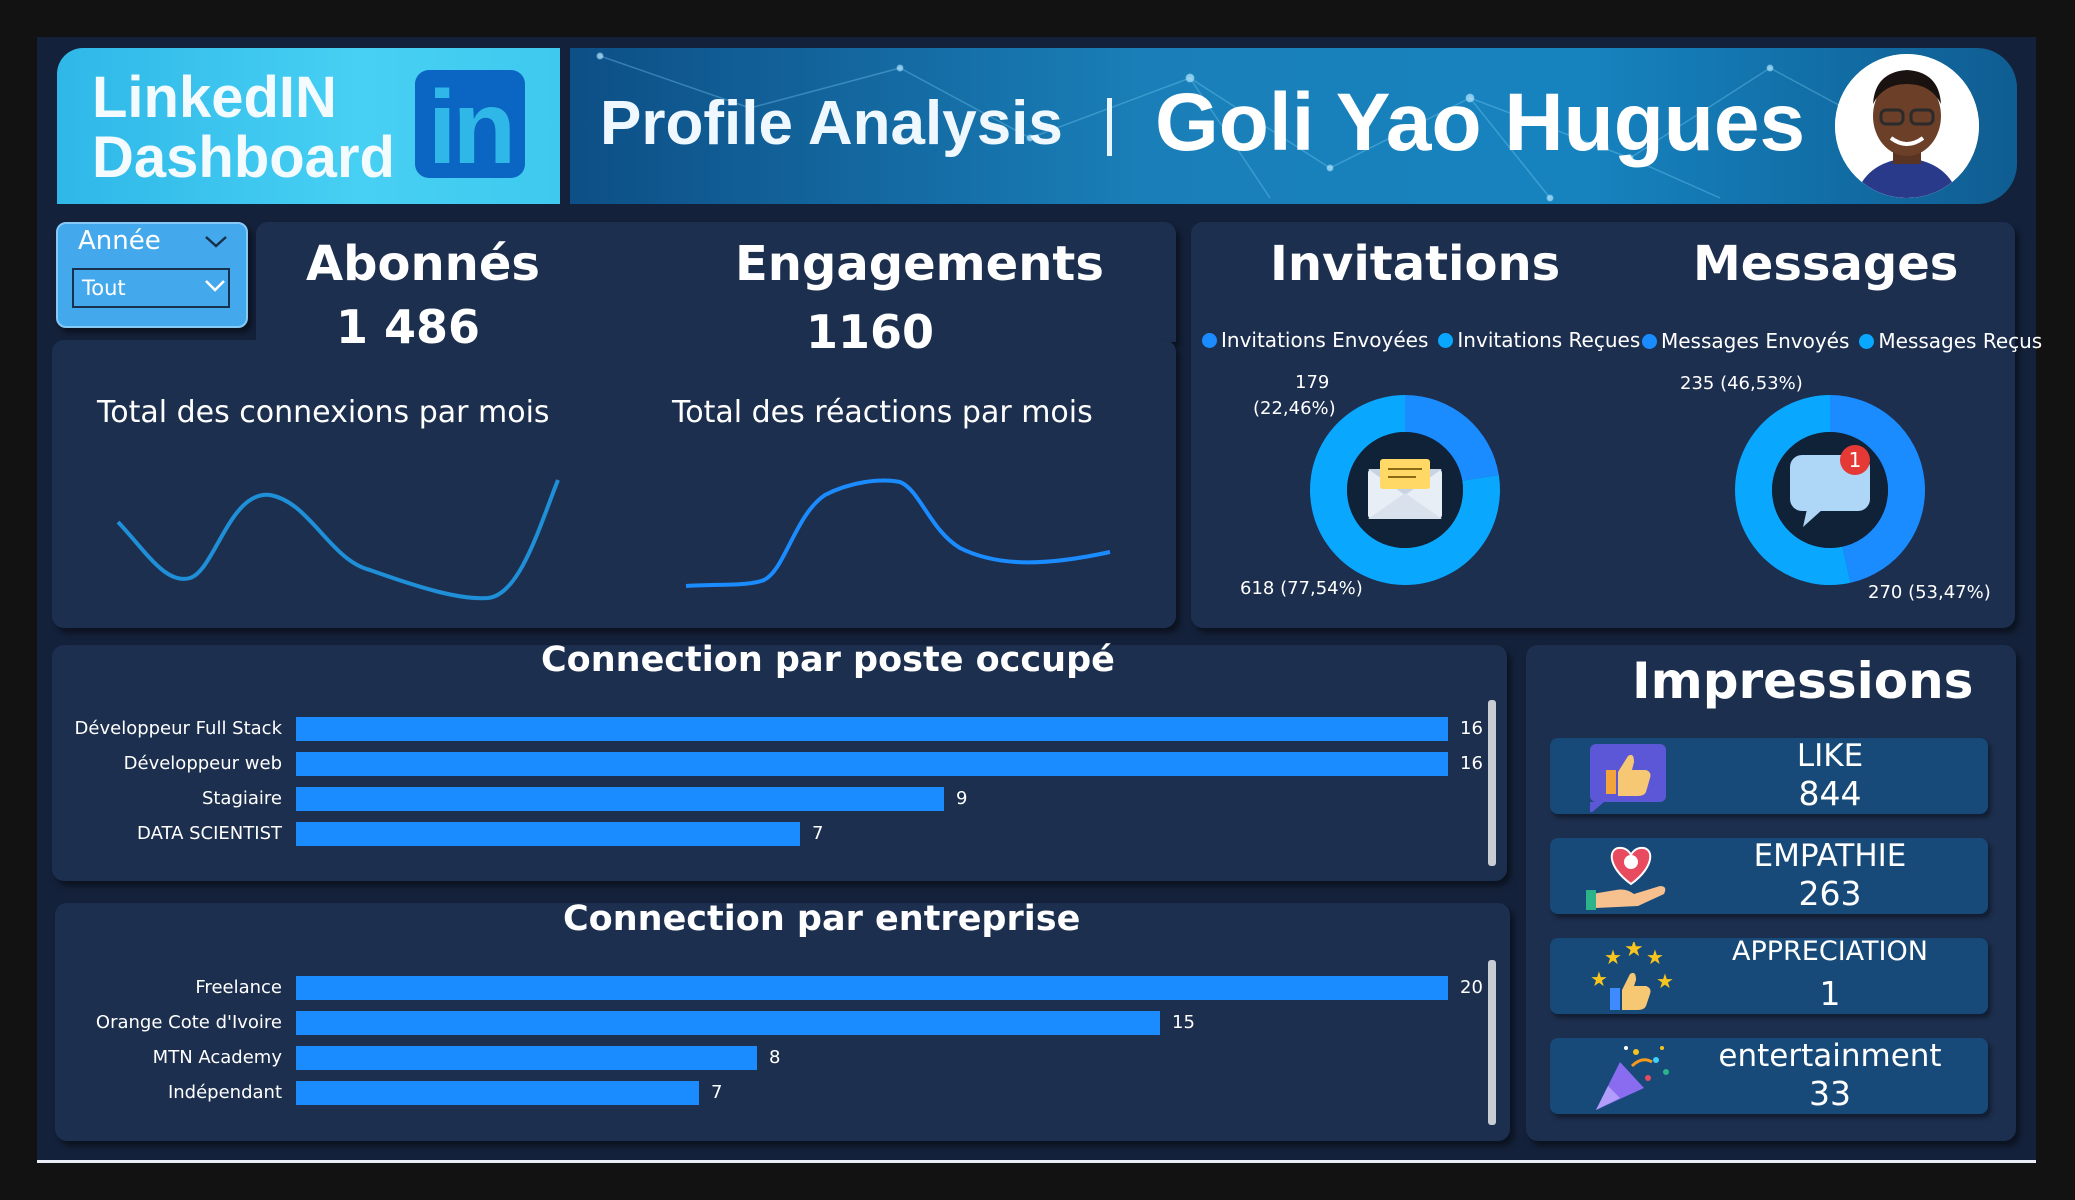 The width and height of the screenshot is (2075, 1200). Describe the element at coordinates (1649, 341) in the screenshot. I see `legend-dot-sent` at that location.